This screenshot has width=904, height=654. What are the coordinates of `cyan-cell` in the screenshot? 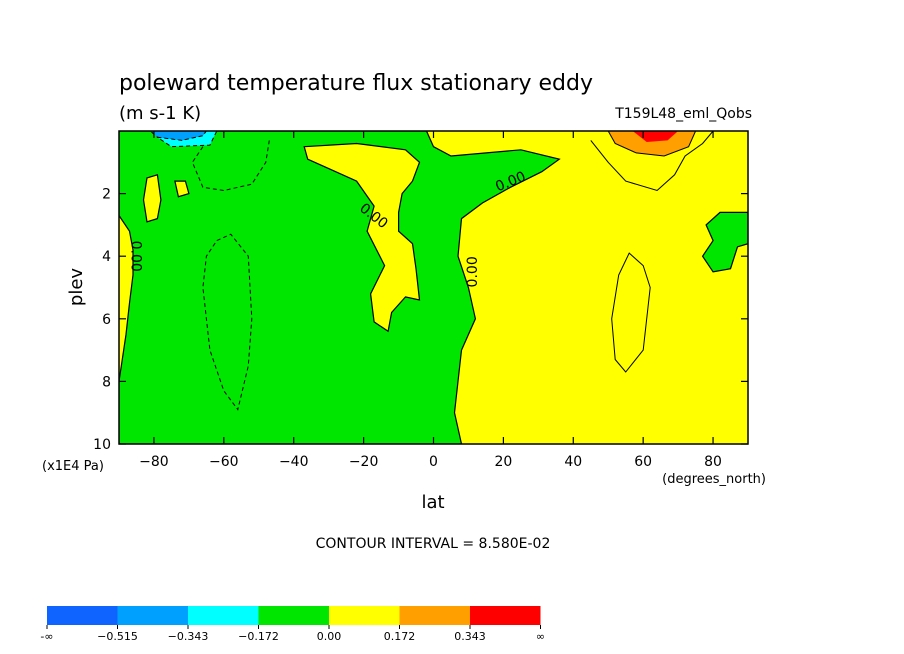 It's located at (187, 139).